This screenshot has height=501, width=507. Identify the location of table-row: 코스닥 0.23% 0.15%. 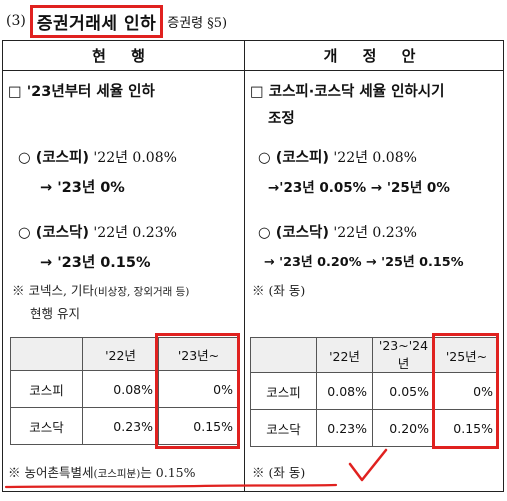
(124, 426).